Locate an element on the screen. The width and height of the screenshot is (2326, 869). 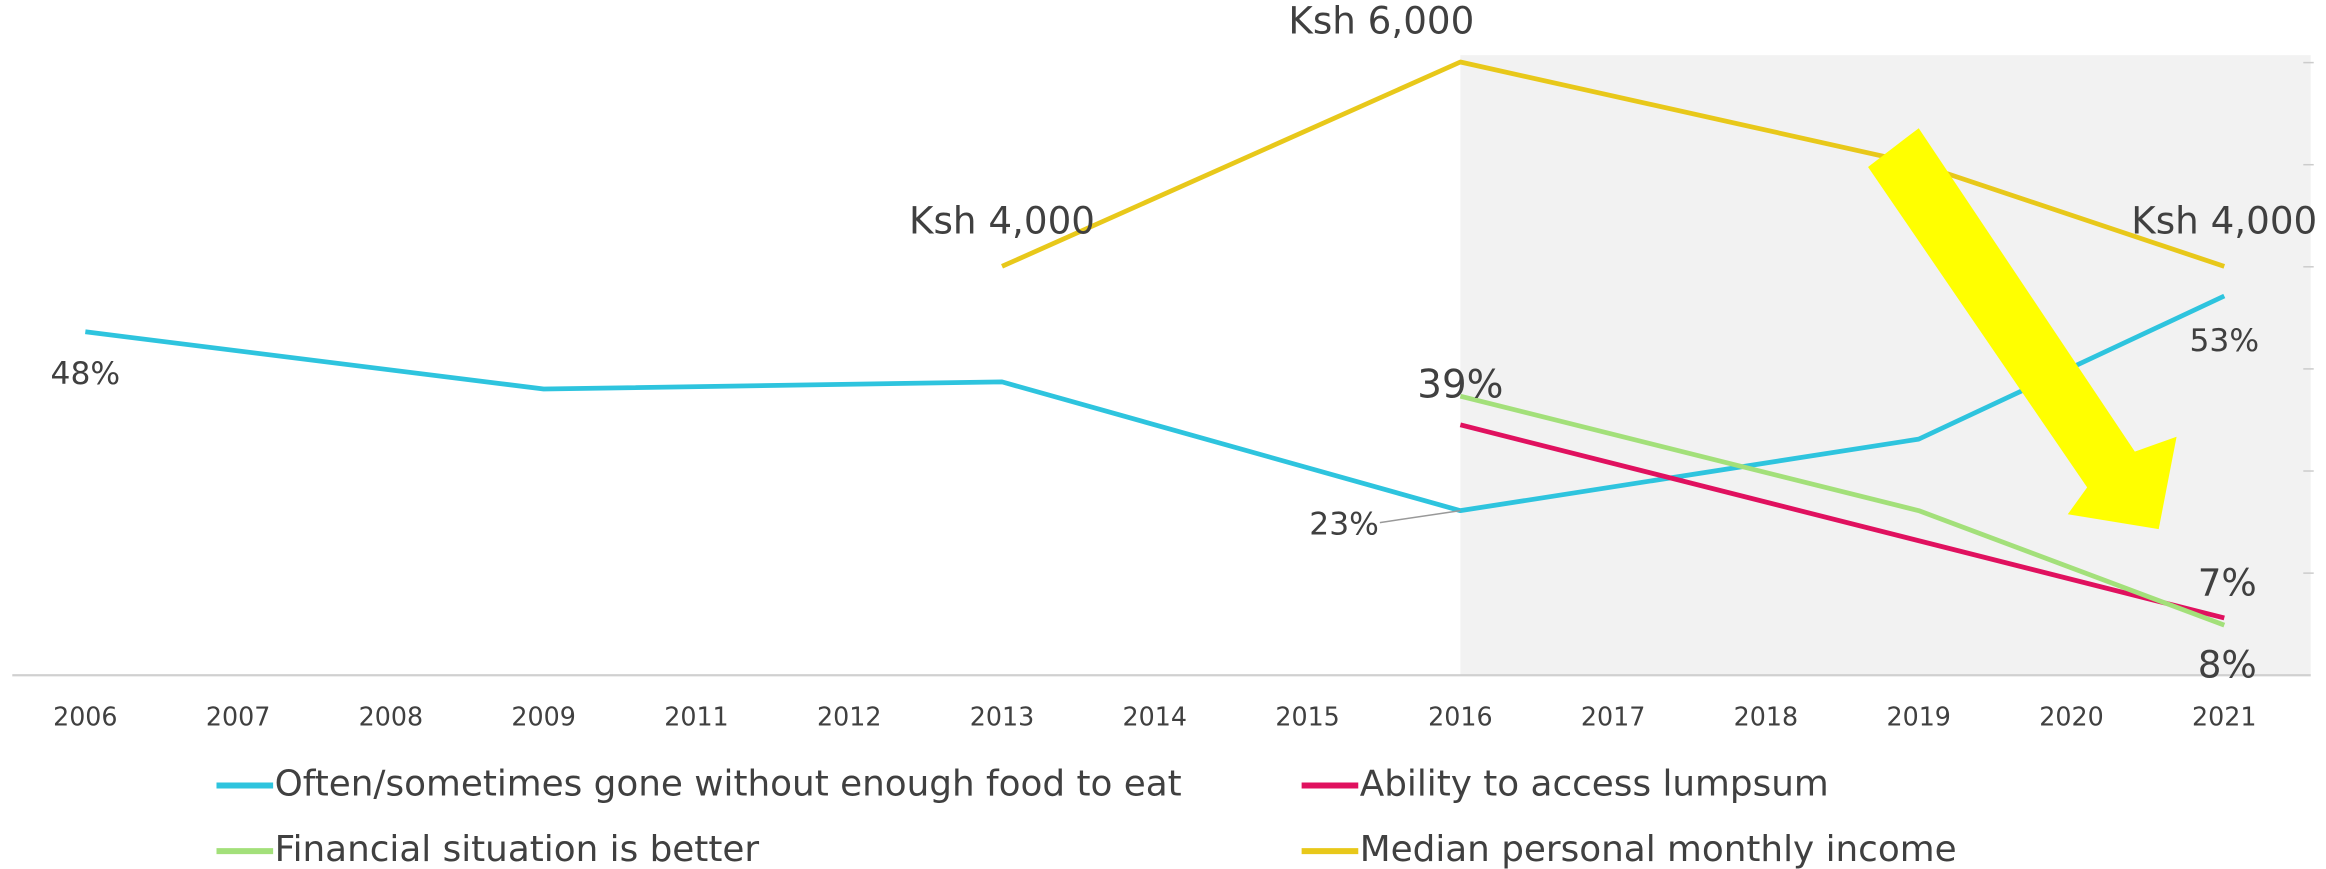
trend-arrow is located at coordinates (2022, 329).